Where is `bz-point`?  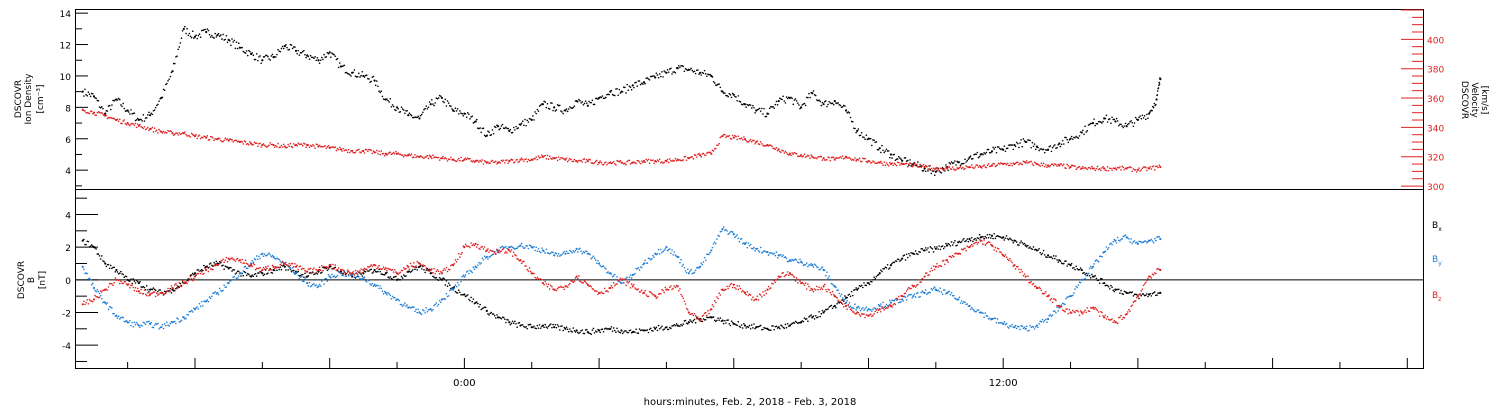 bz-point is located at coordinates (587, 284).